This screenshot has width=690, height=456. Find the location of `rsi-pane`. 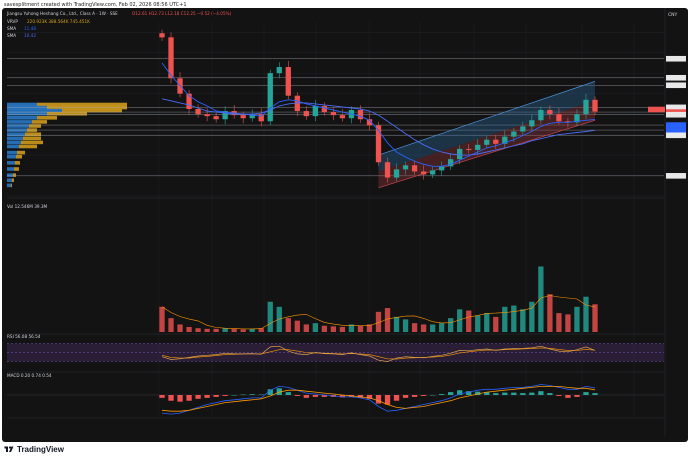

rsi-pane is located at coordinates (335, 352).